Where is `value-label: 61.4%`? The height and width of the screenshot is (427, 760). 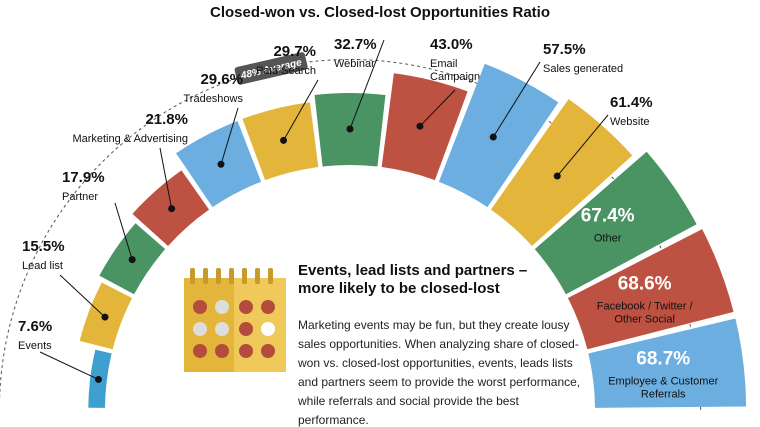 value-label: 61.4% is located at coordinates (631, 102).